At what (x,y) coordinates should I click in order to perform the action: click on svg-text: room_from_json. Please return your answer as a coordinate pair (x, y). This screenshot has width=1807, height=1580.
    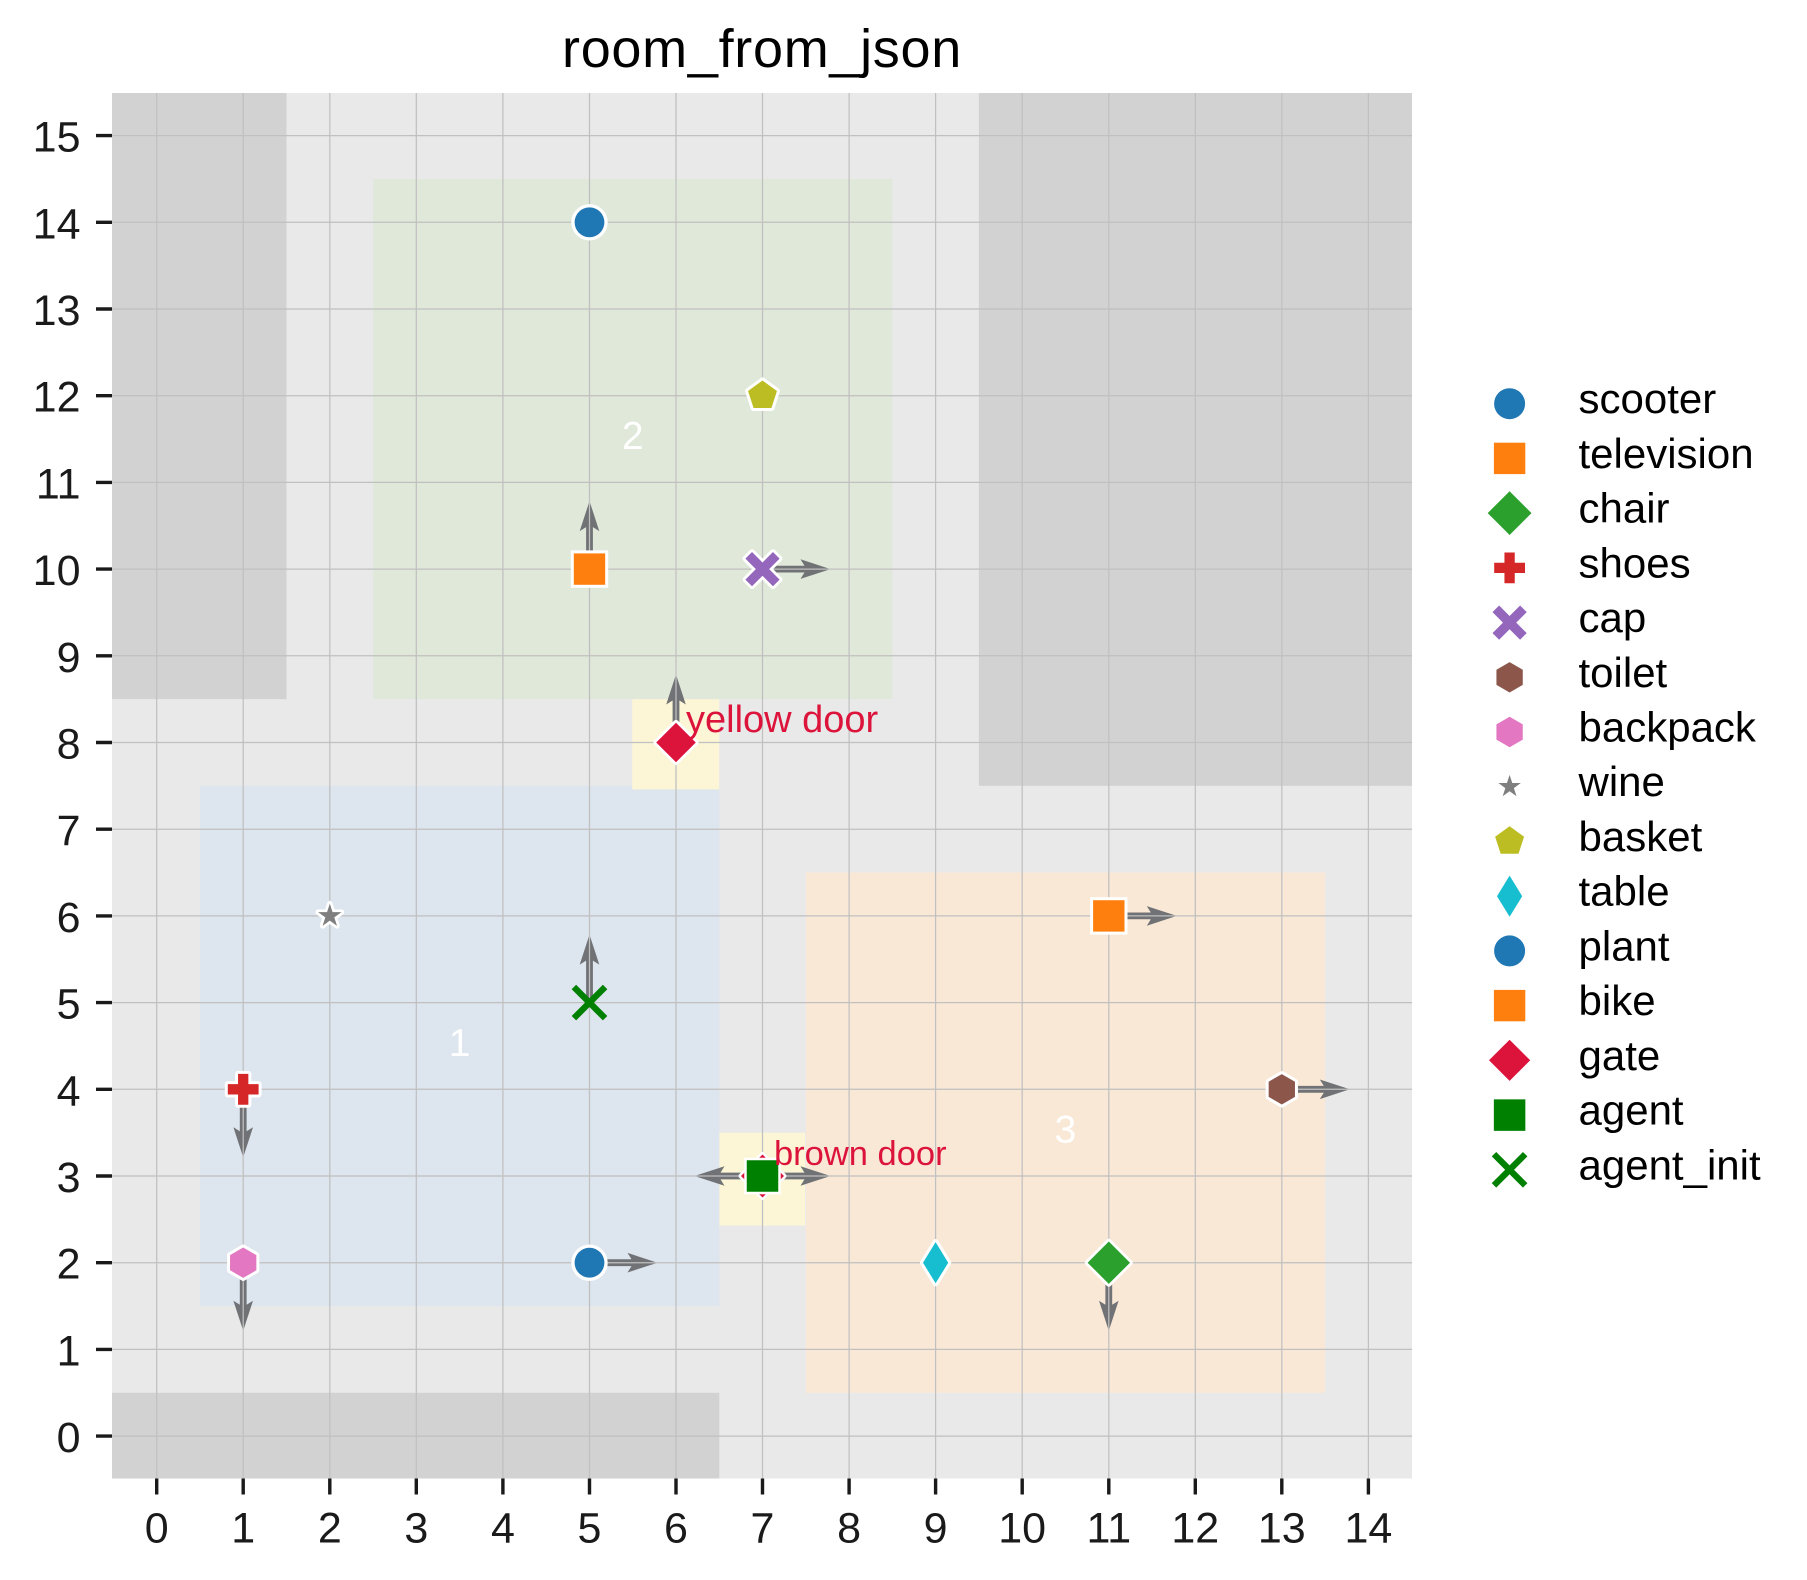
    Looking at the image, I should click on (762, 49).